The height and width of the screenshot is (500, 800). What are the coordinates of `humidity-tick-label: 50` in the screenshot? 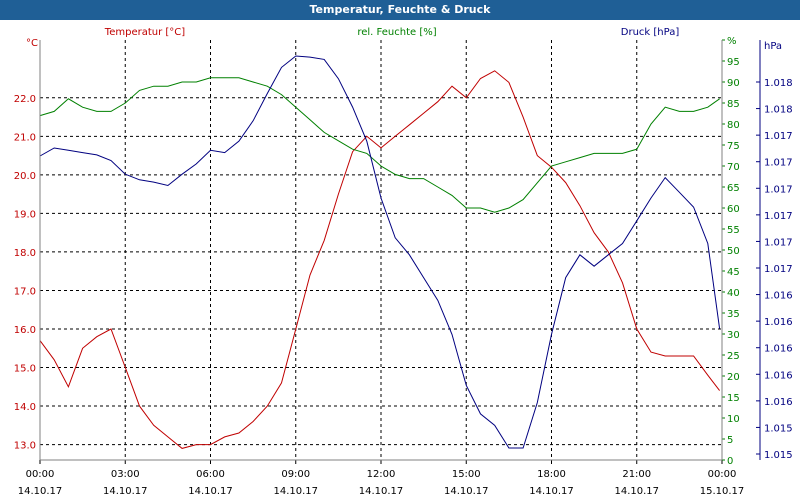 It's located at (733, 251).